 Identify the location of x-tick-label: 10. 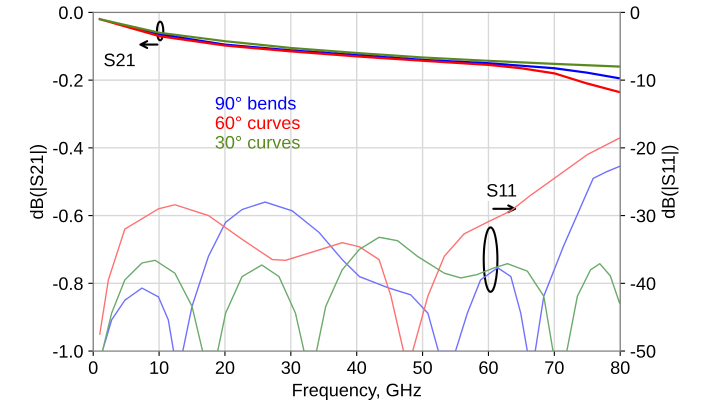
(159, 367).